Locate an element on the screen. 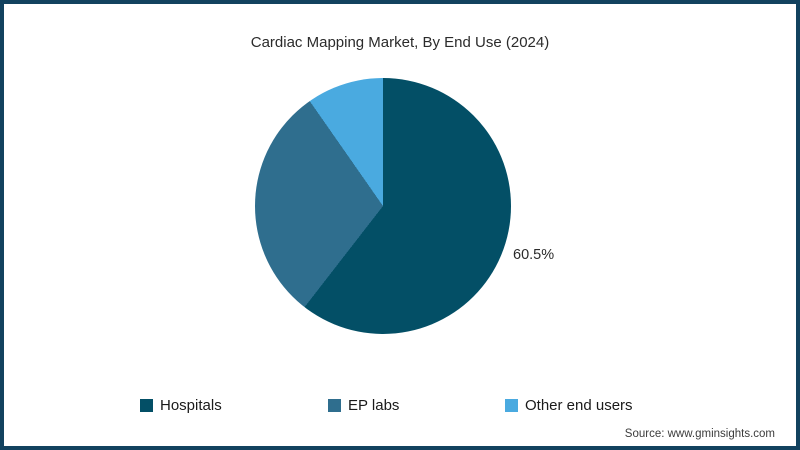  hospitals-slice-label: 60.5% is located at coordinates (534, 255).